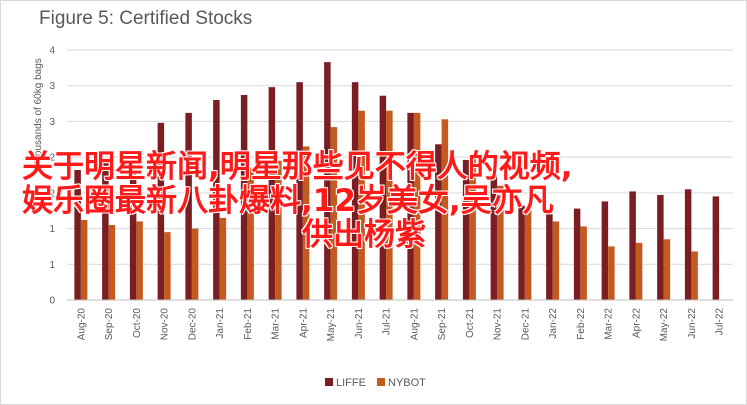  I want to click on y-tick-label: 0, so click(52, 301).